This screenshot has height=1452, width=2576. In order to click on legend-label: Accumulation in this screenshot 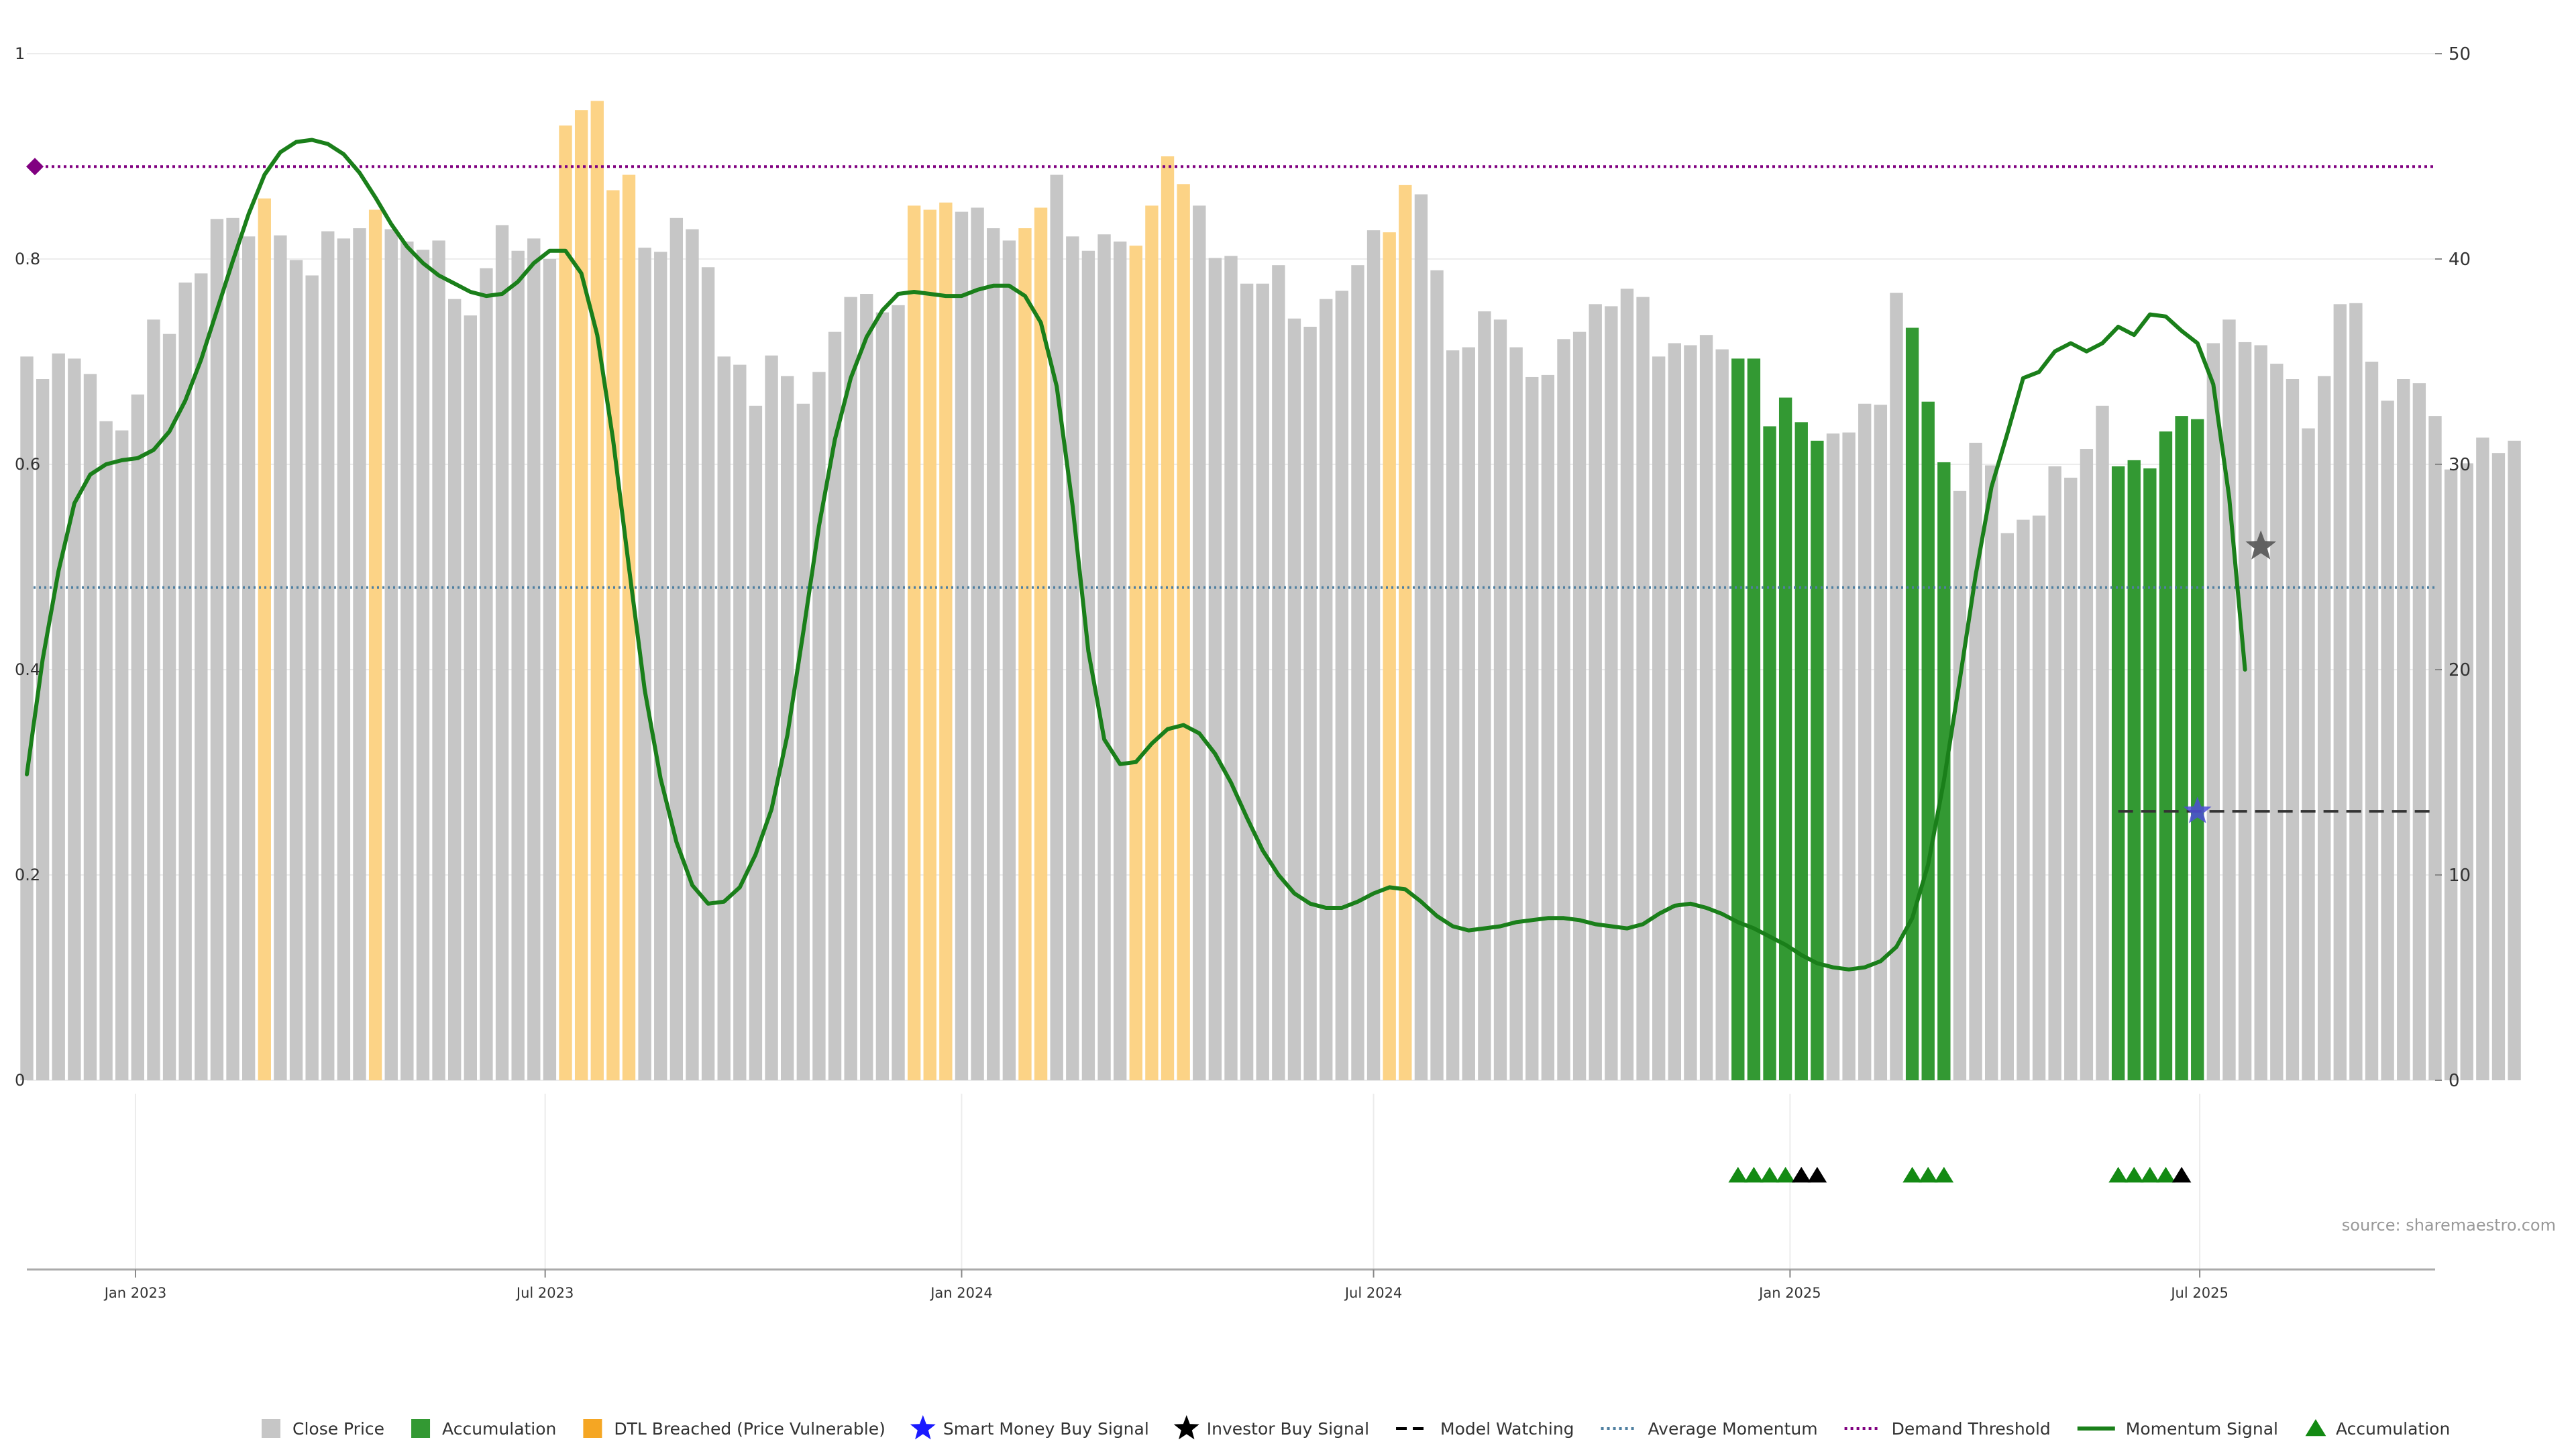, I will do `click(2393, 1429)`.